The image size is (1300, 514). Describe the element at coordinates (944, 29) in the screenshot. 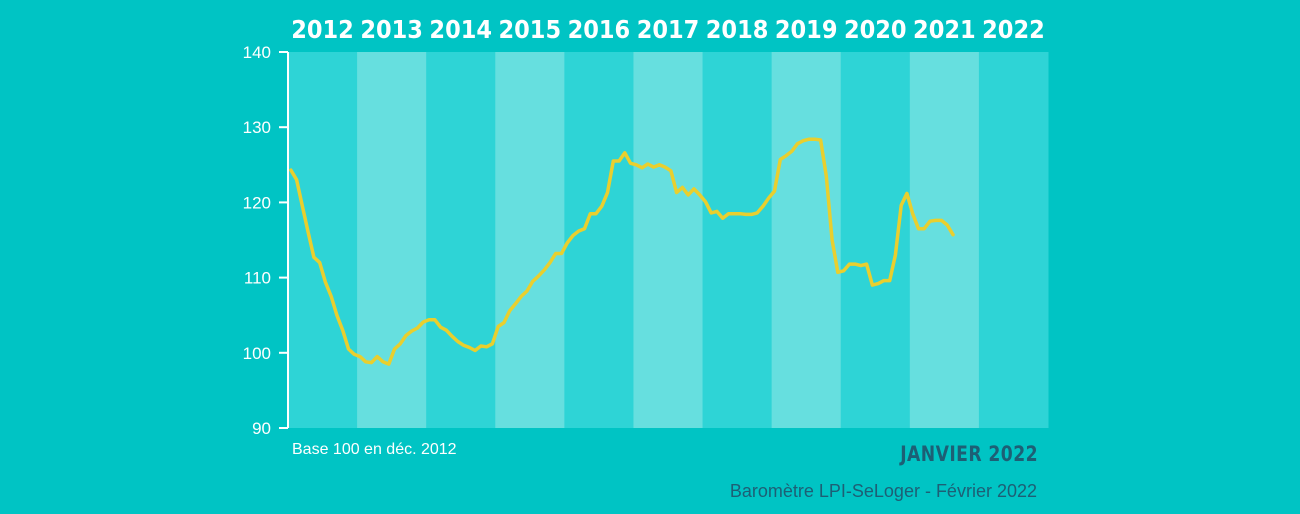

I see `year-label-2021: 2021` at that location.